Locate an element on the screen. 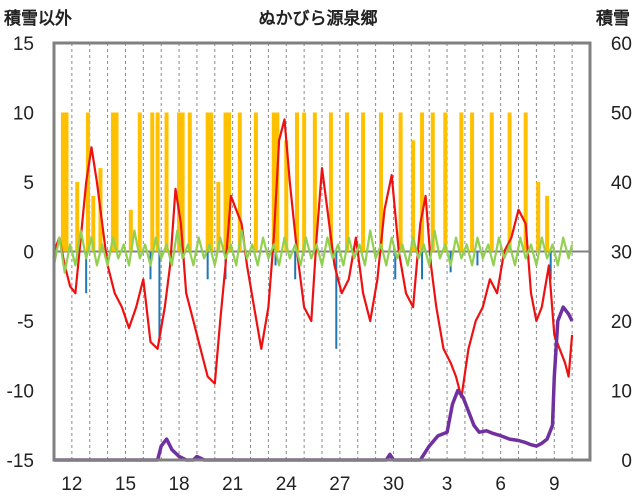 The width and height of the screenshot is (636, 501). y-tick-label-left: -10 is located at coordinates (20, 392).